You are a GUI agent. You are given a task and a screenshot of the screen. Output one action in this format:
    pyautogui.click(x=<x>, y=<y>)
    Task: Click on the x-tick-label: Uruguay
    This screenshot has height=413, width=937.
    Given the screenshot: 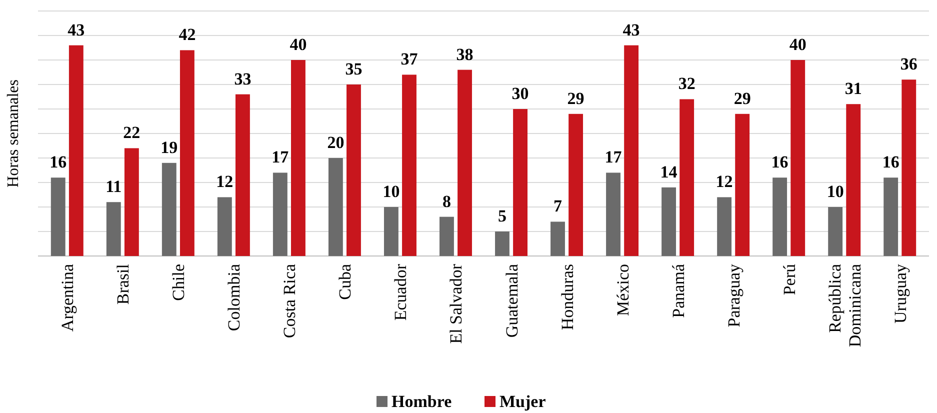 What is the action you would take?
    pyautogui.click(x=900, y=294)
    